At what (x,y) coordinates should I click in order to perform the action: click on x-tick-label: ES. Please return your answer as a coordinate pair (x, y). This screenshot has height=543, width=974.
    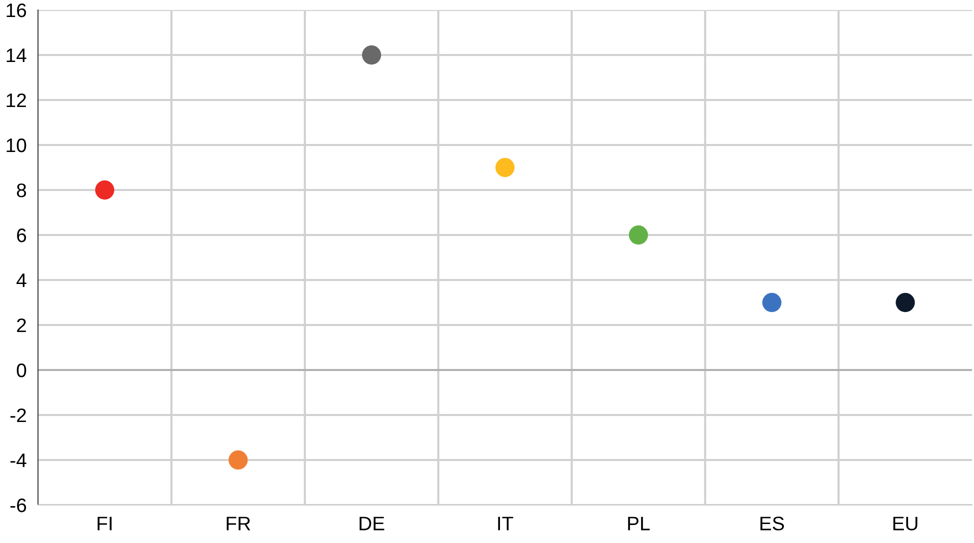
    Looking at the image, I should click on (772, 523).